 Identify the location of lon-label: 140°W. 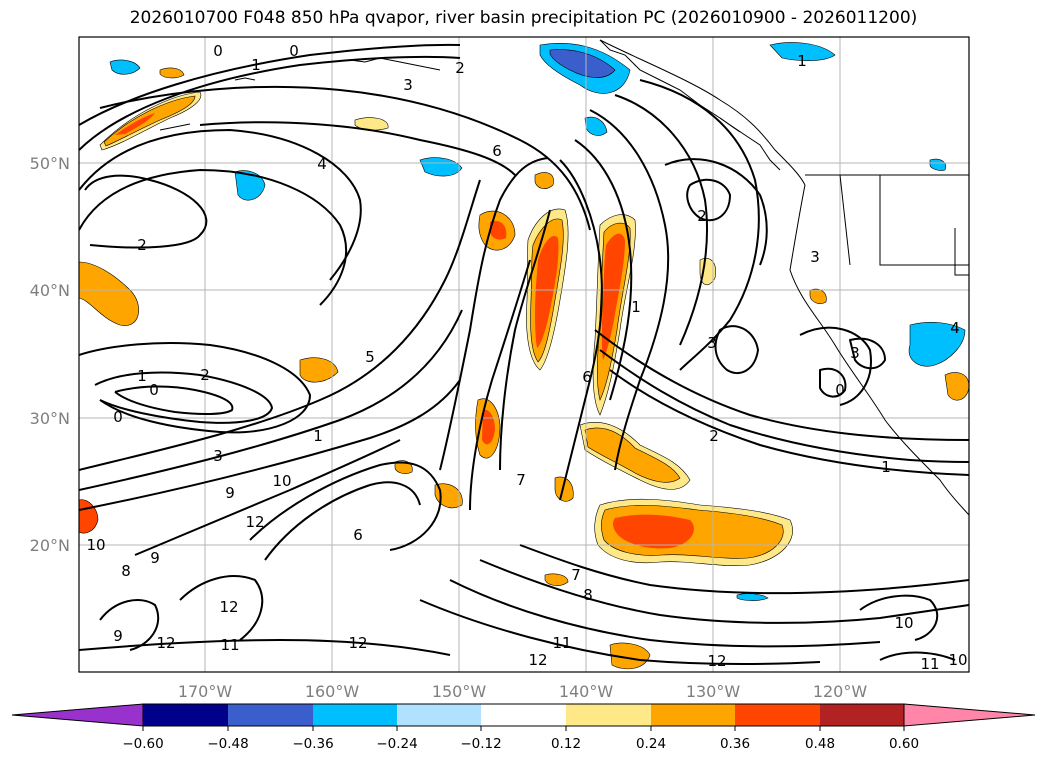
(586, 691).